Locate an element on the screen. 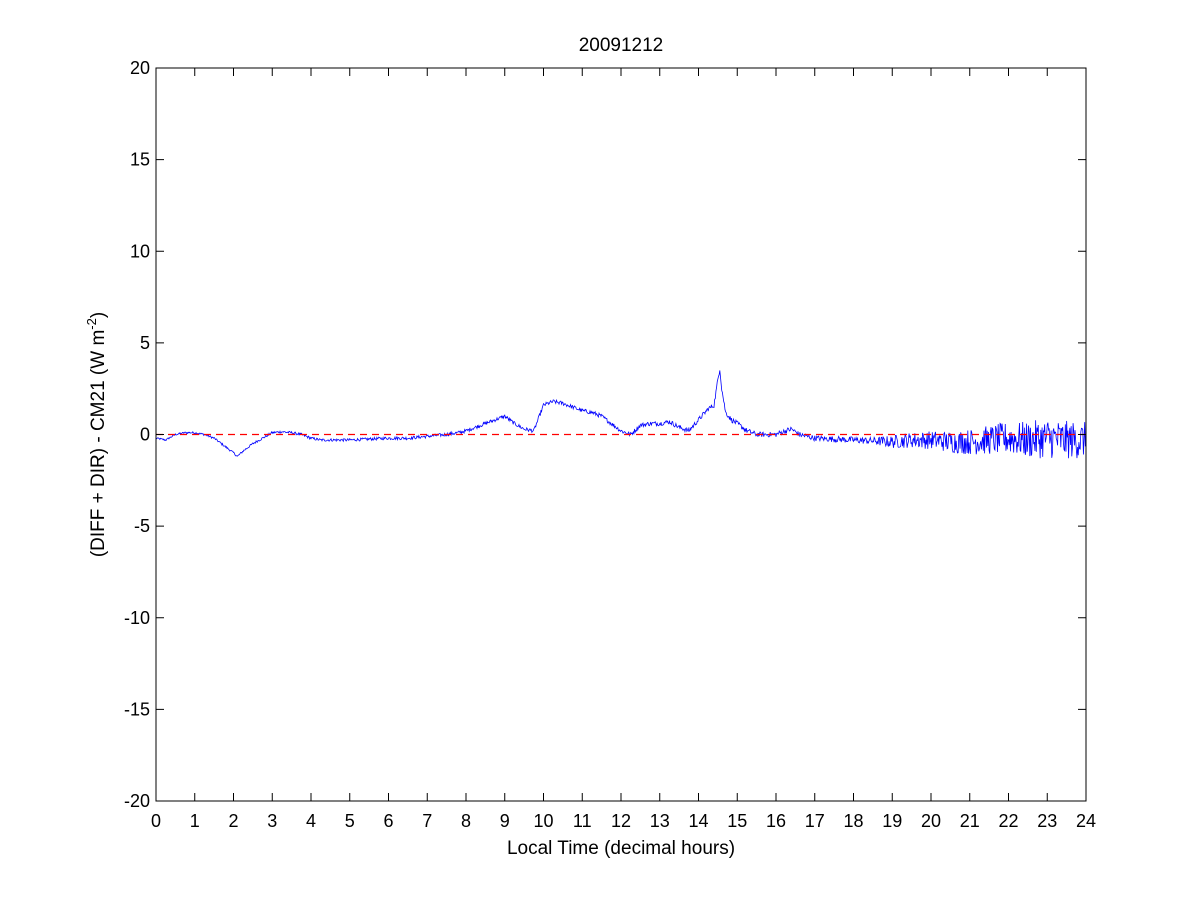 The image size is (1200, 900). x-tick-label: 1 is located at coordinates (195, 821).